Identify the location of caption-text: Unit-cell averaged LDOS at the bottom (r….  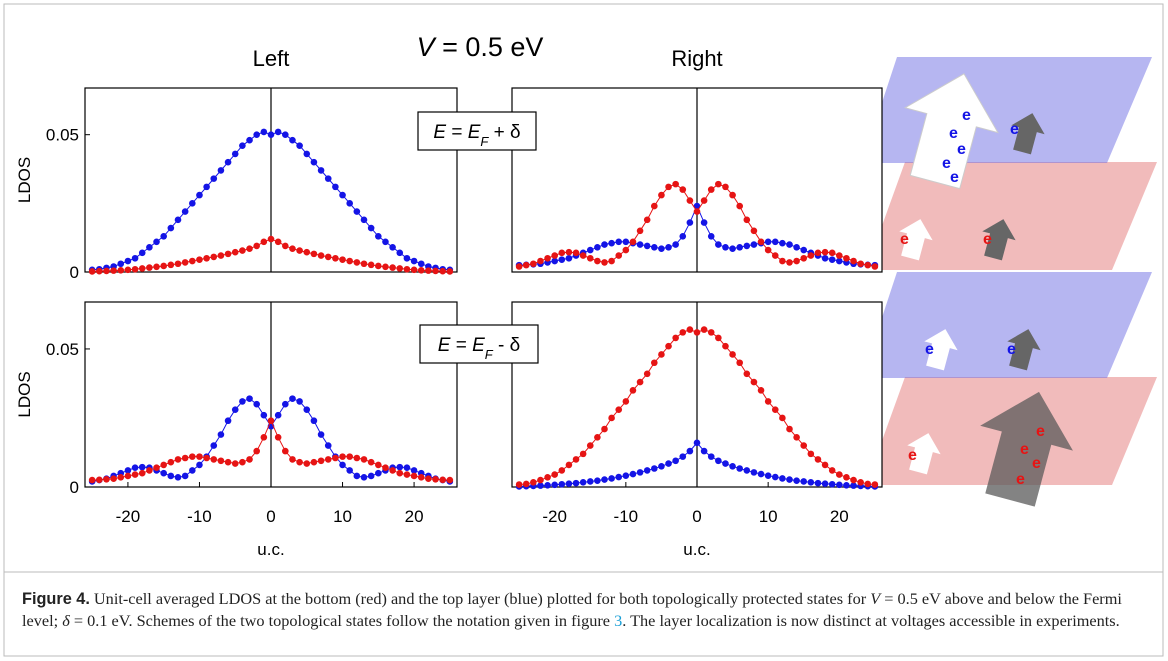
(480, 598).